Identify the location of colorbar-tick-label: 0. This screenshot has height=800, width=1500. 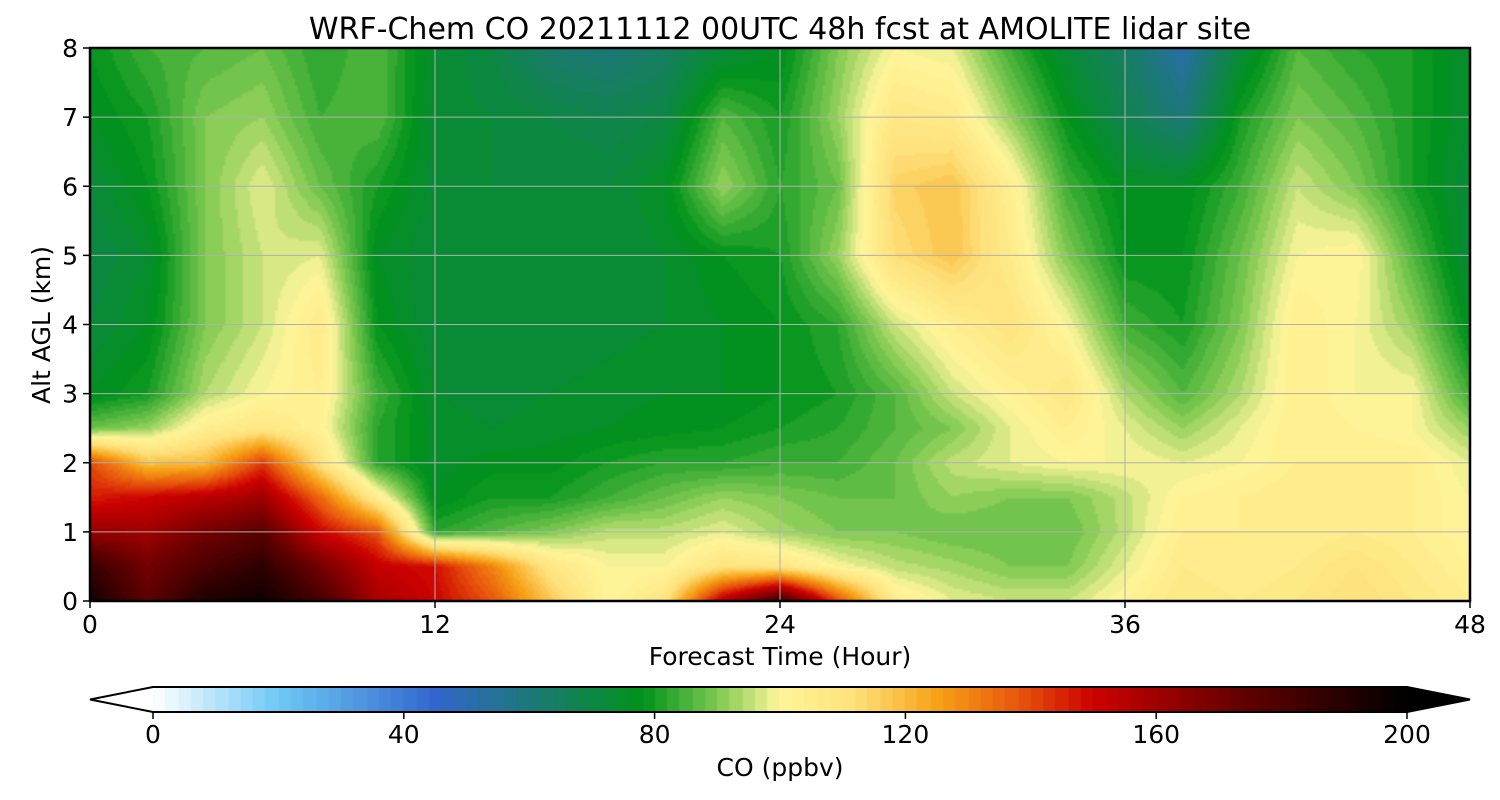
(153, 734).